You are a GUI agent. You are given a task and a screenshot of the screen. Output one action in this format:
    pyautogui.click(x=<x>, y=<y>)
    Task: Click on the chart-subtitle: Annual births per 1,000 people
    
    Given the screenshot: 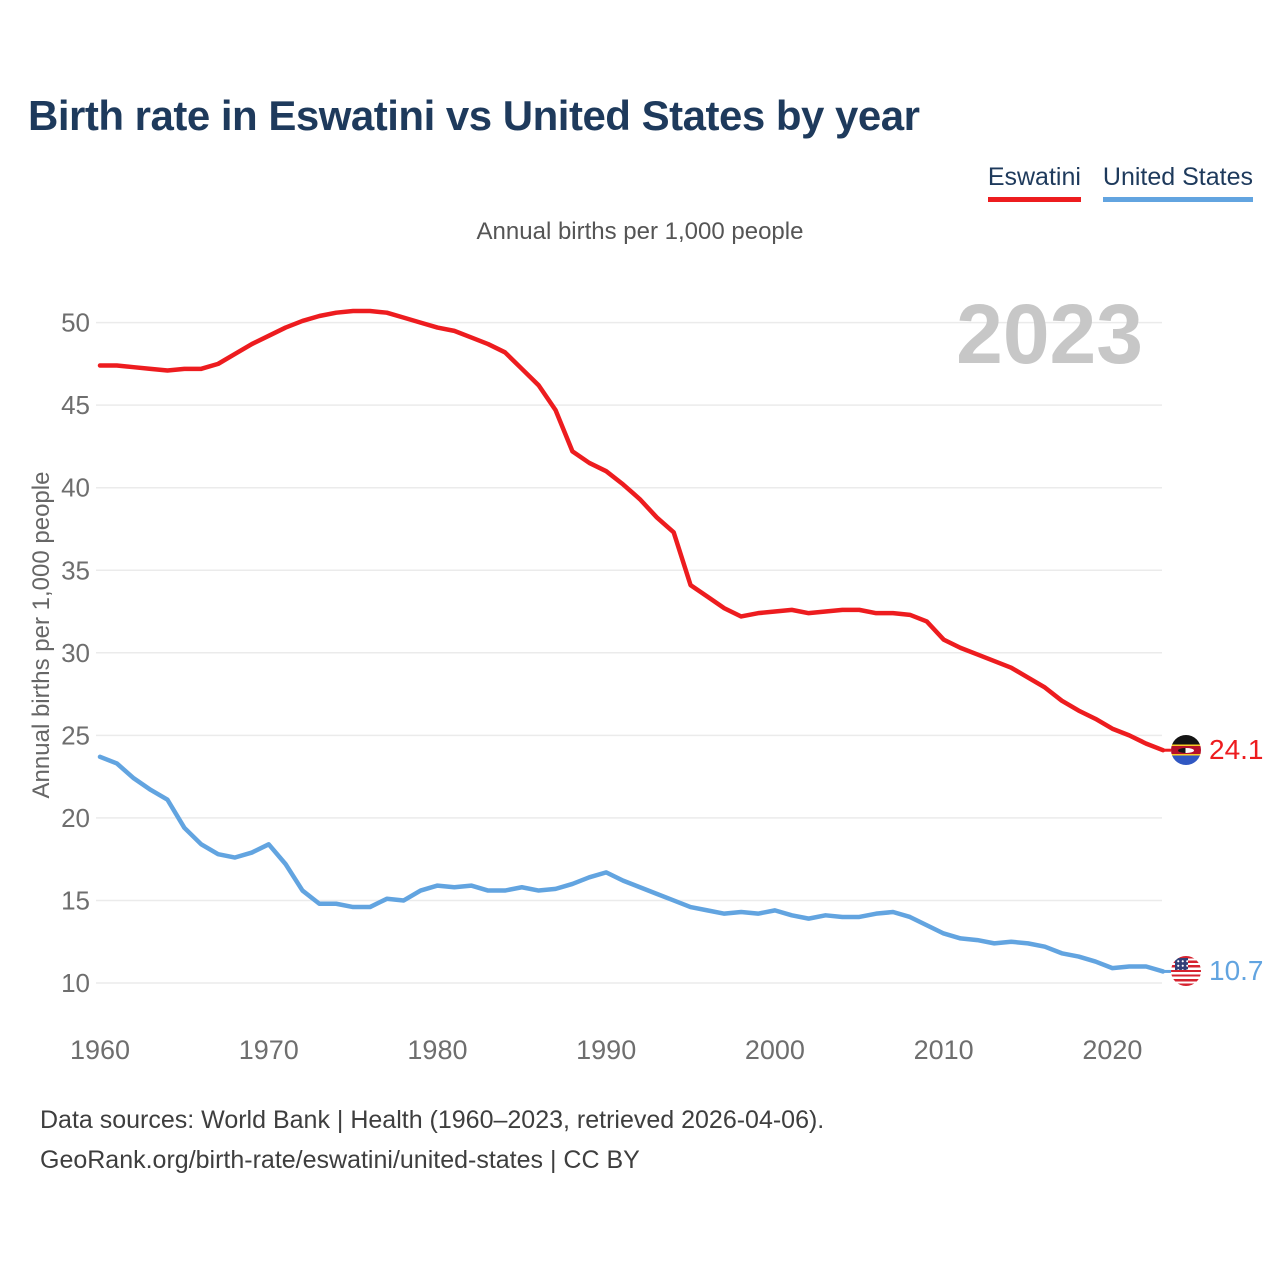 What is the action you would take?
    pyautogui.click(x=640, y=231)
    